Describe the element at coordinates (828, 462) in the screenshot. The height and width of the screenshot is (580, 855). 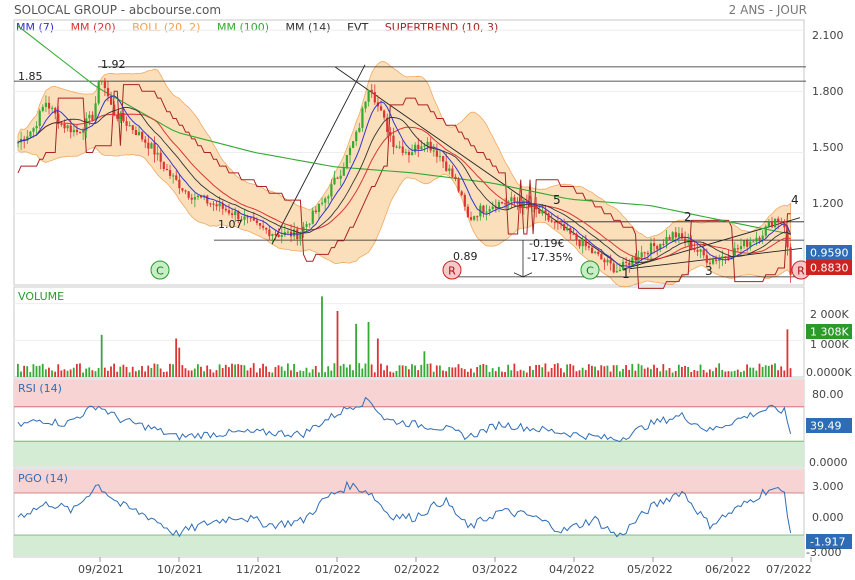
I see `rsi-tick-label: 0.0000` at that location.